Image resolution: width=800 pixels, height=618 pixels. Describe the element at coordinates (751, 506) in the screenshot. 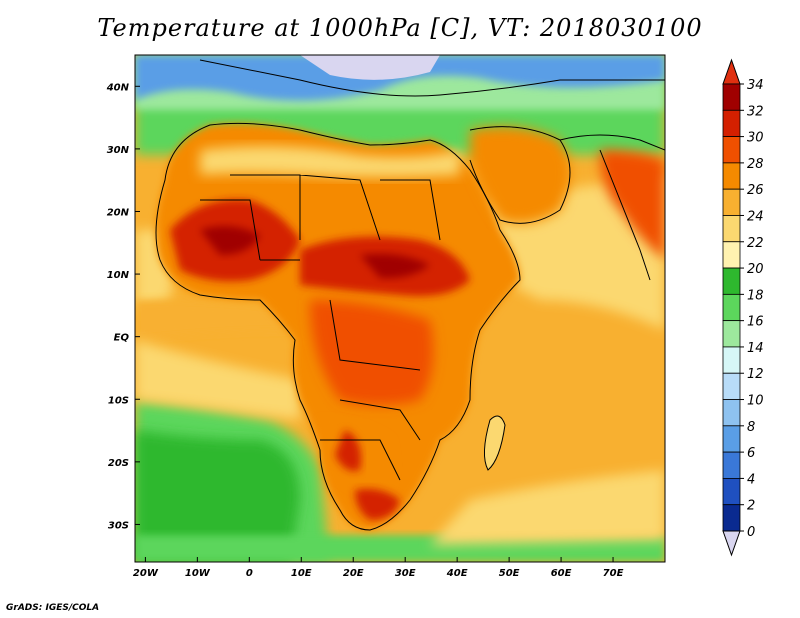

I see `colorbar-label: 2` at that location.